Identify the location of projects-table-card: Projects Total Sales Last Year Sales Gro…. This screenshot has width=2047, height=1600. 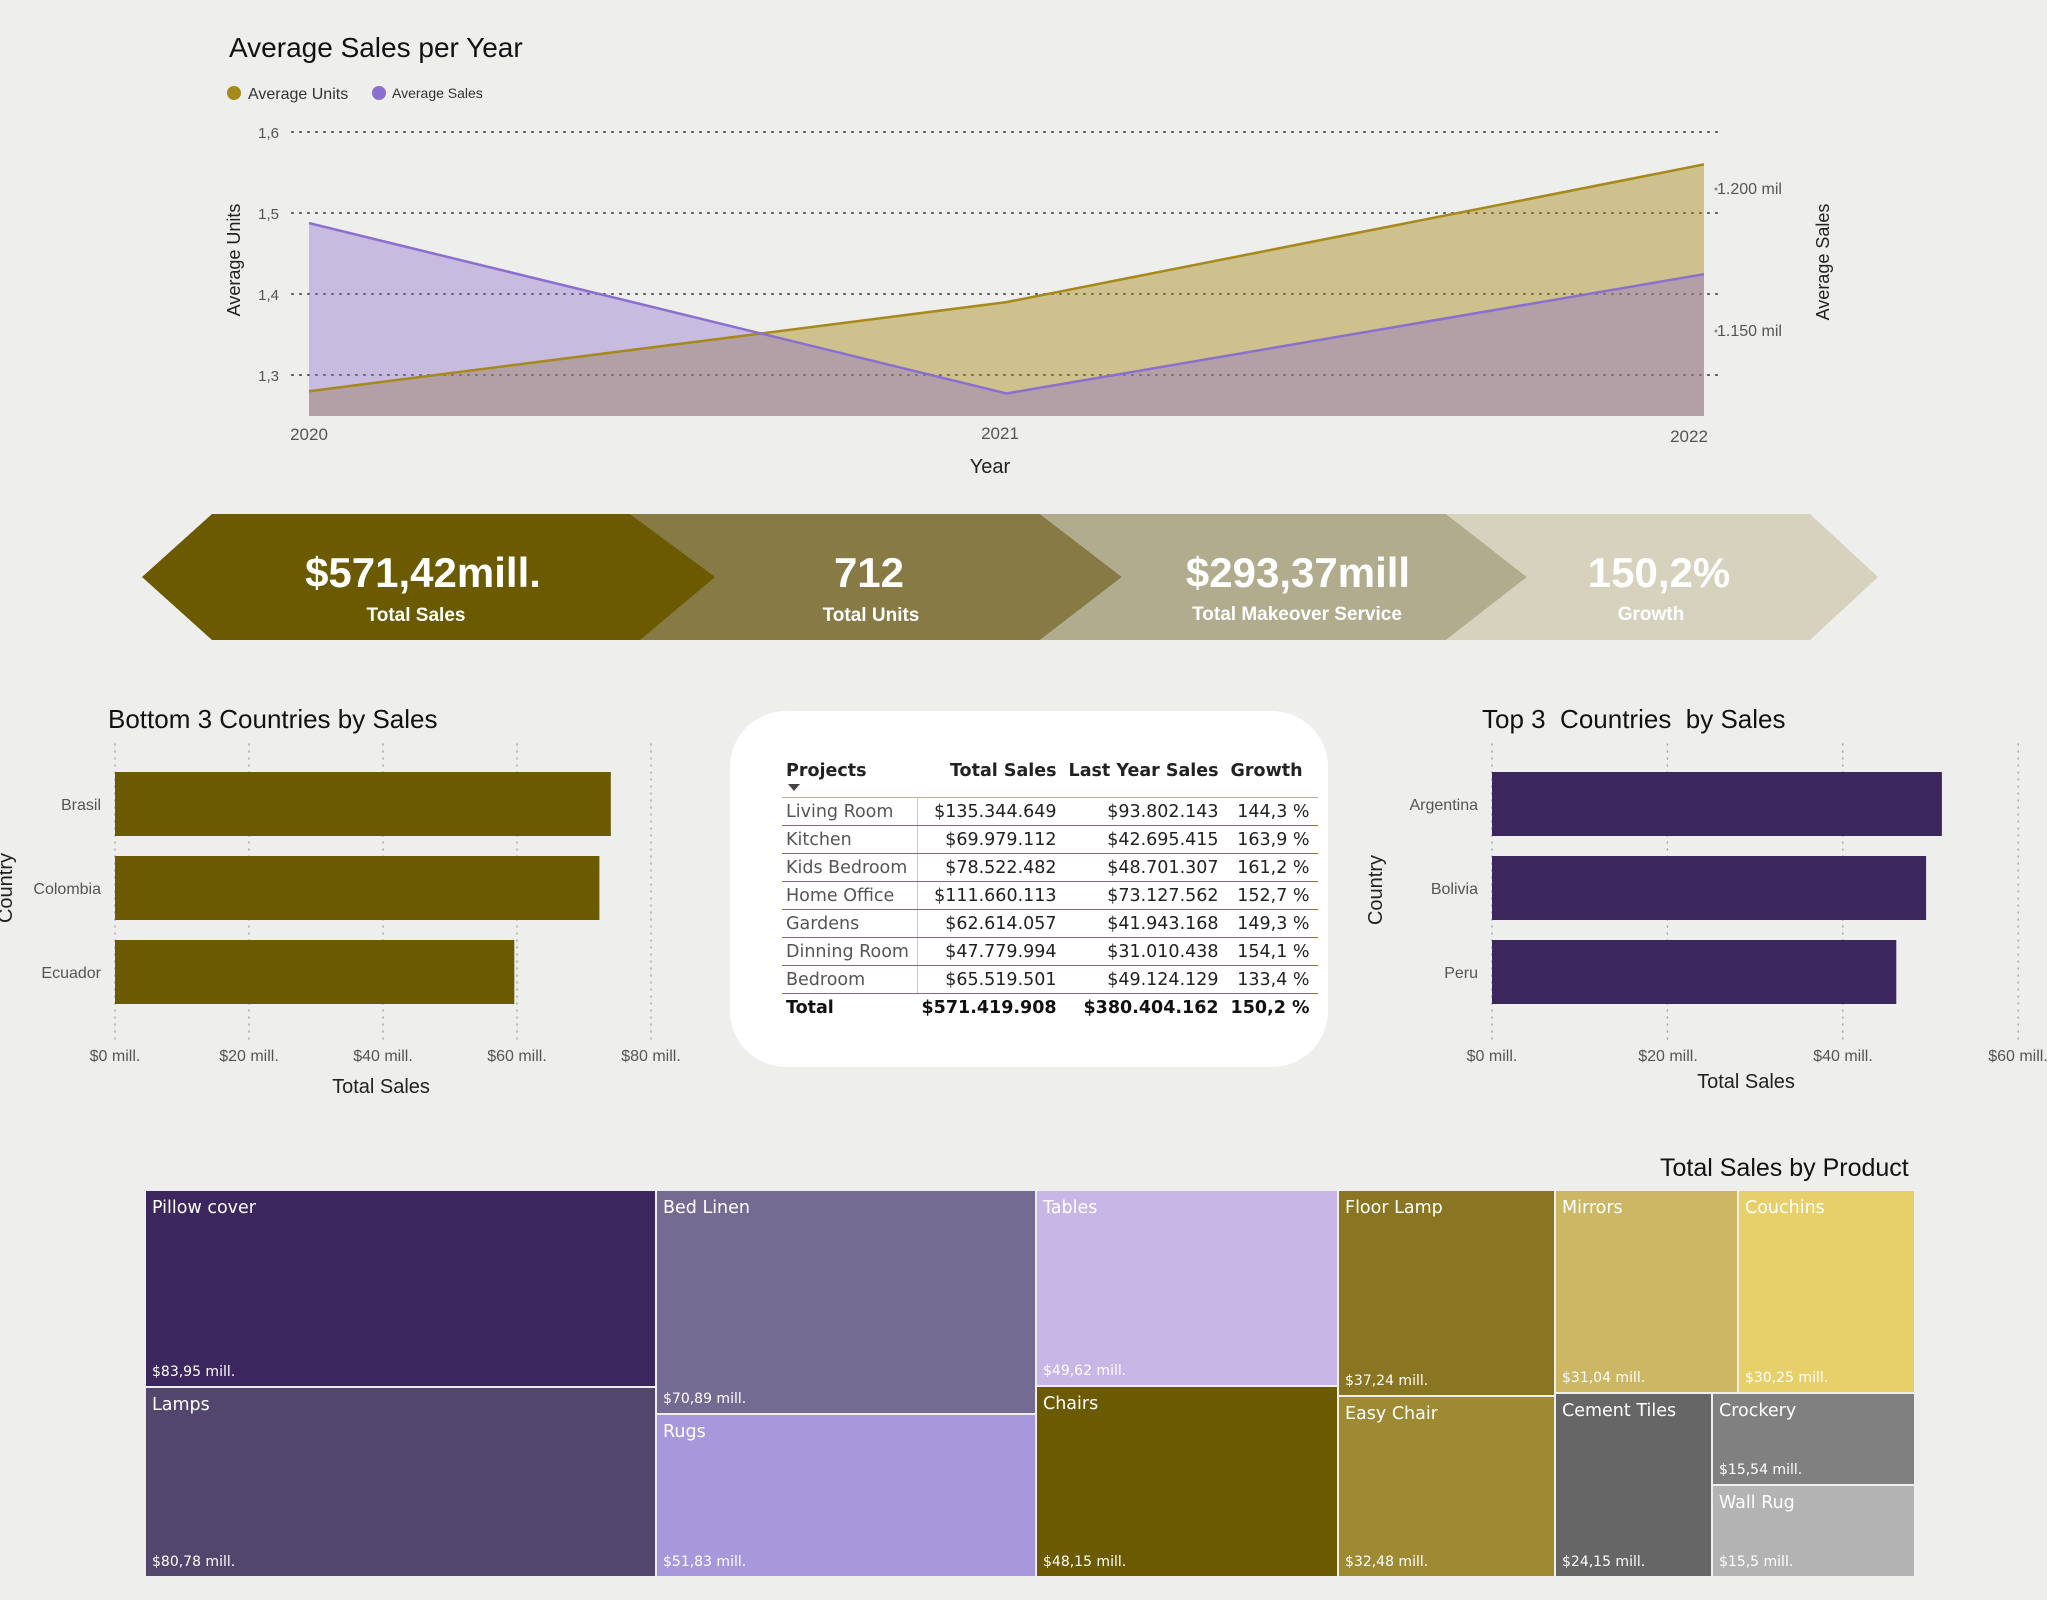
(1029, 889).